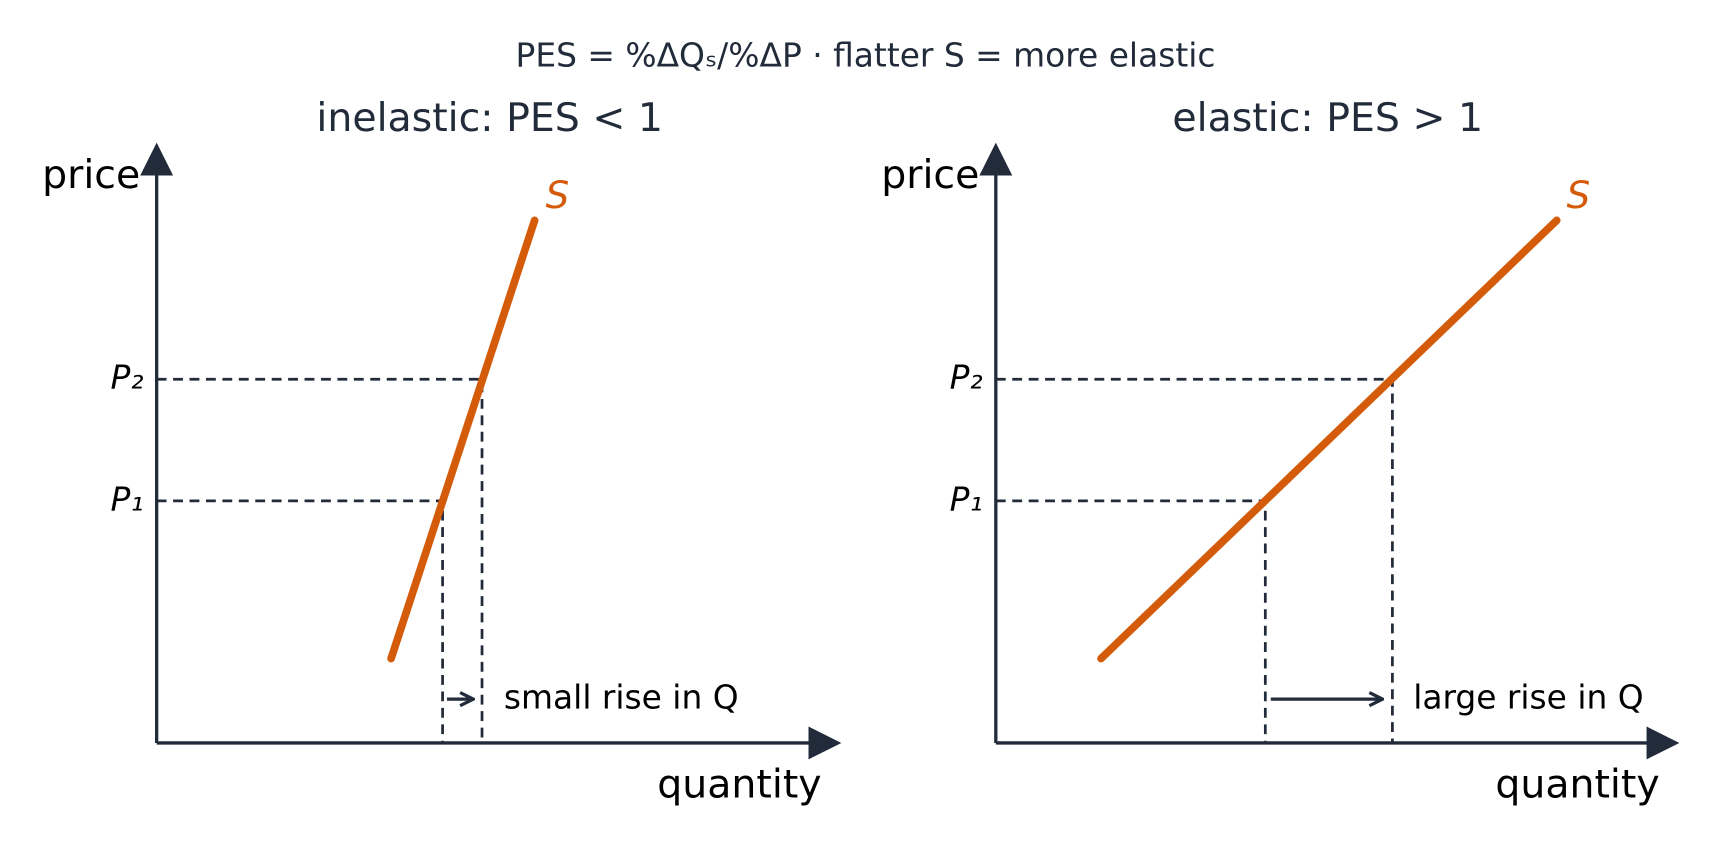  Describe the element at coordinates (621, 697) in the screenshot. I see `annotation: small rise in Q` at that location.